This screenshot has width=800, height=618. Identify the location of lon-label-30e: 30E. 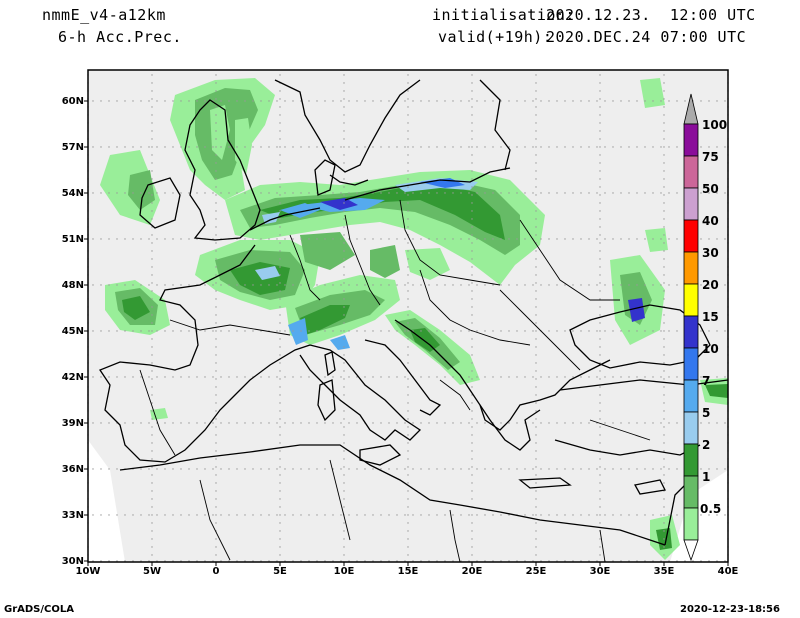
(600, 571).